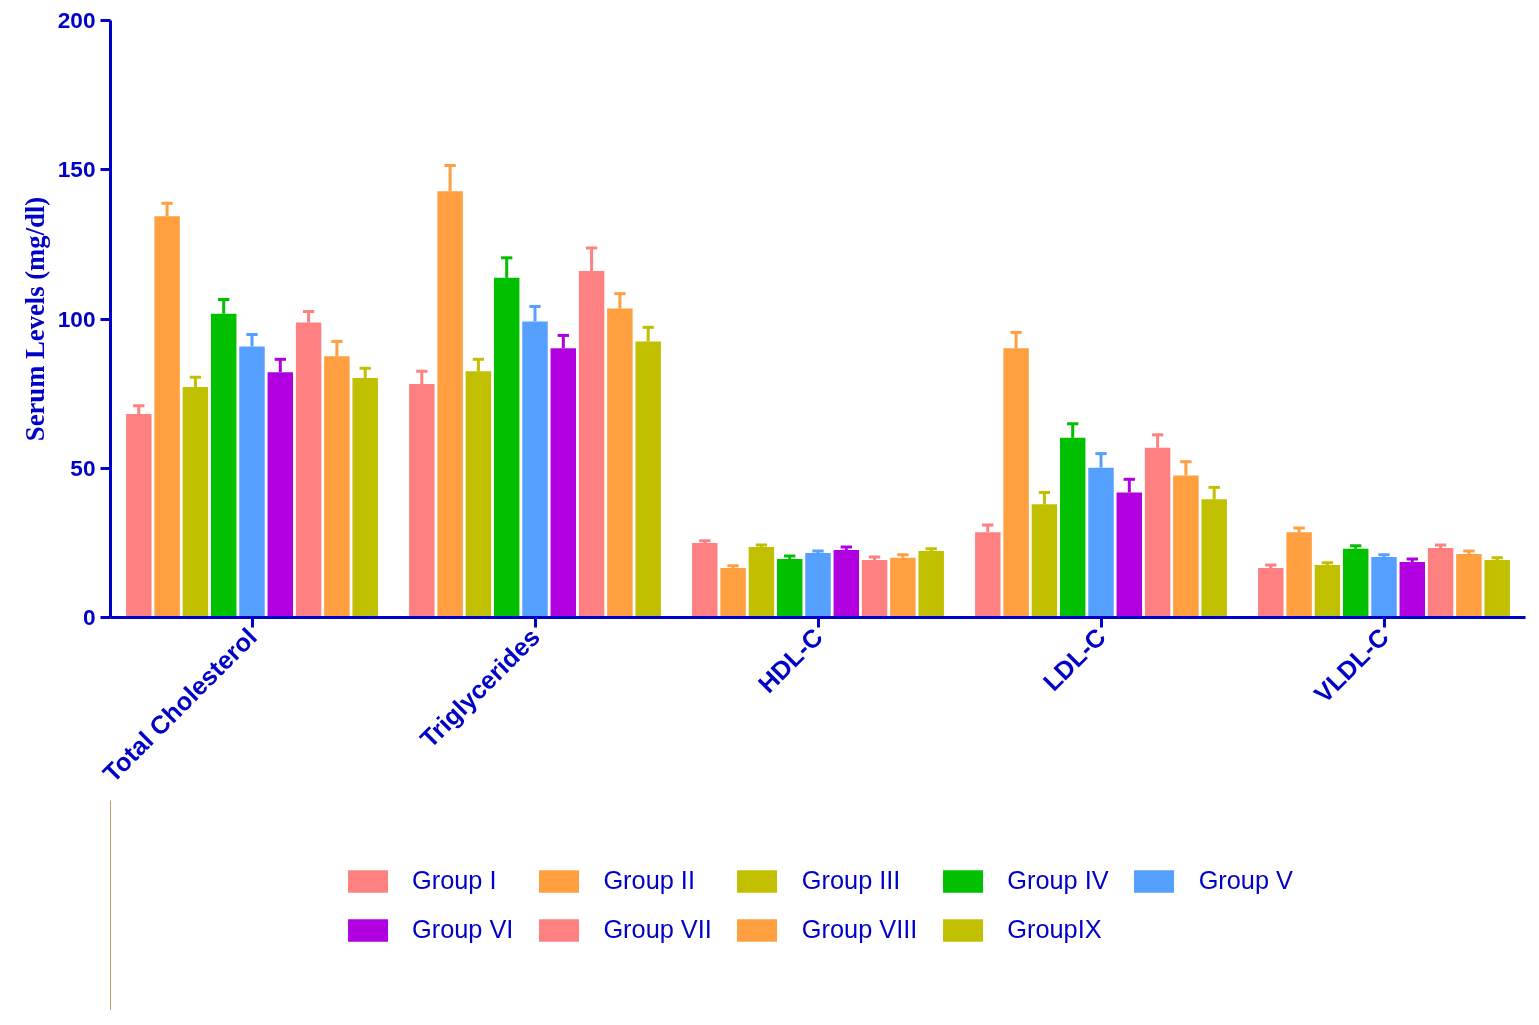  Describe the element at coordinates (76, 20) in the screenshot. I see `y-tick-label: 200` at that location.